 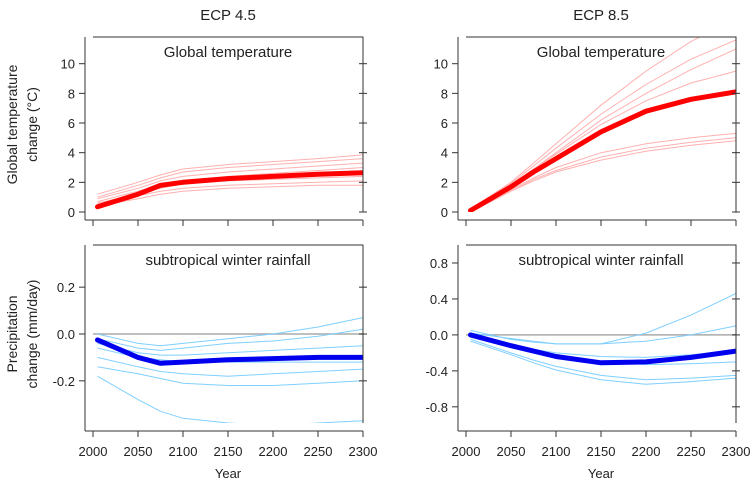 What do you see at coordinates (64, 381) in the screenshot?
I see `y-tick-label: -0.2` at bounding box center [64, 381].